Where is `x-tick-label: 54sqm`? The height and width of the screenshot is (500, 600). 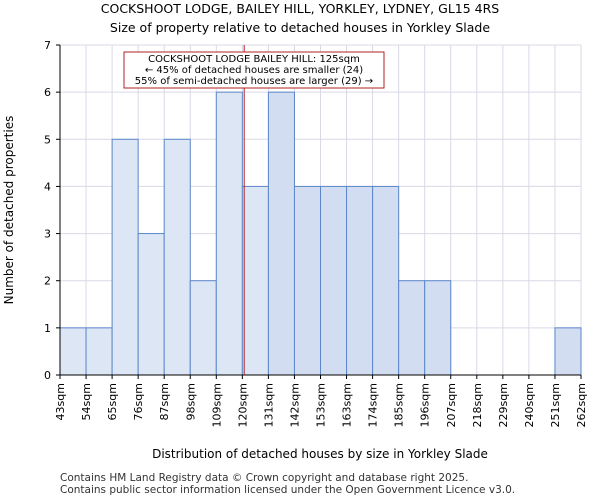 x-tick-label: 54sqm is located at coordinates (86, 401).